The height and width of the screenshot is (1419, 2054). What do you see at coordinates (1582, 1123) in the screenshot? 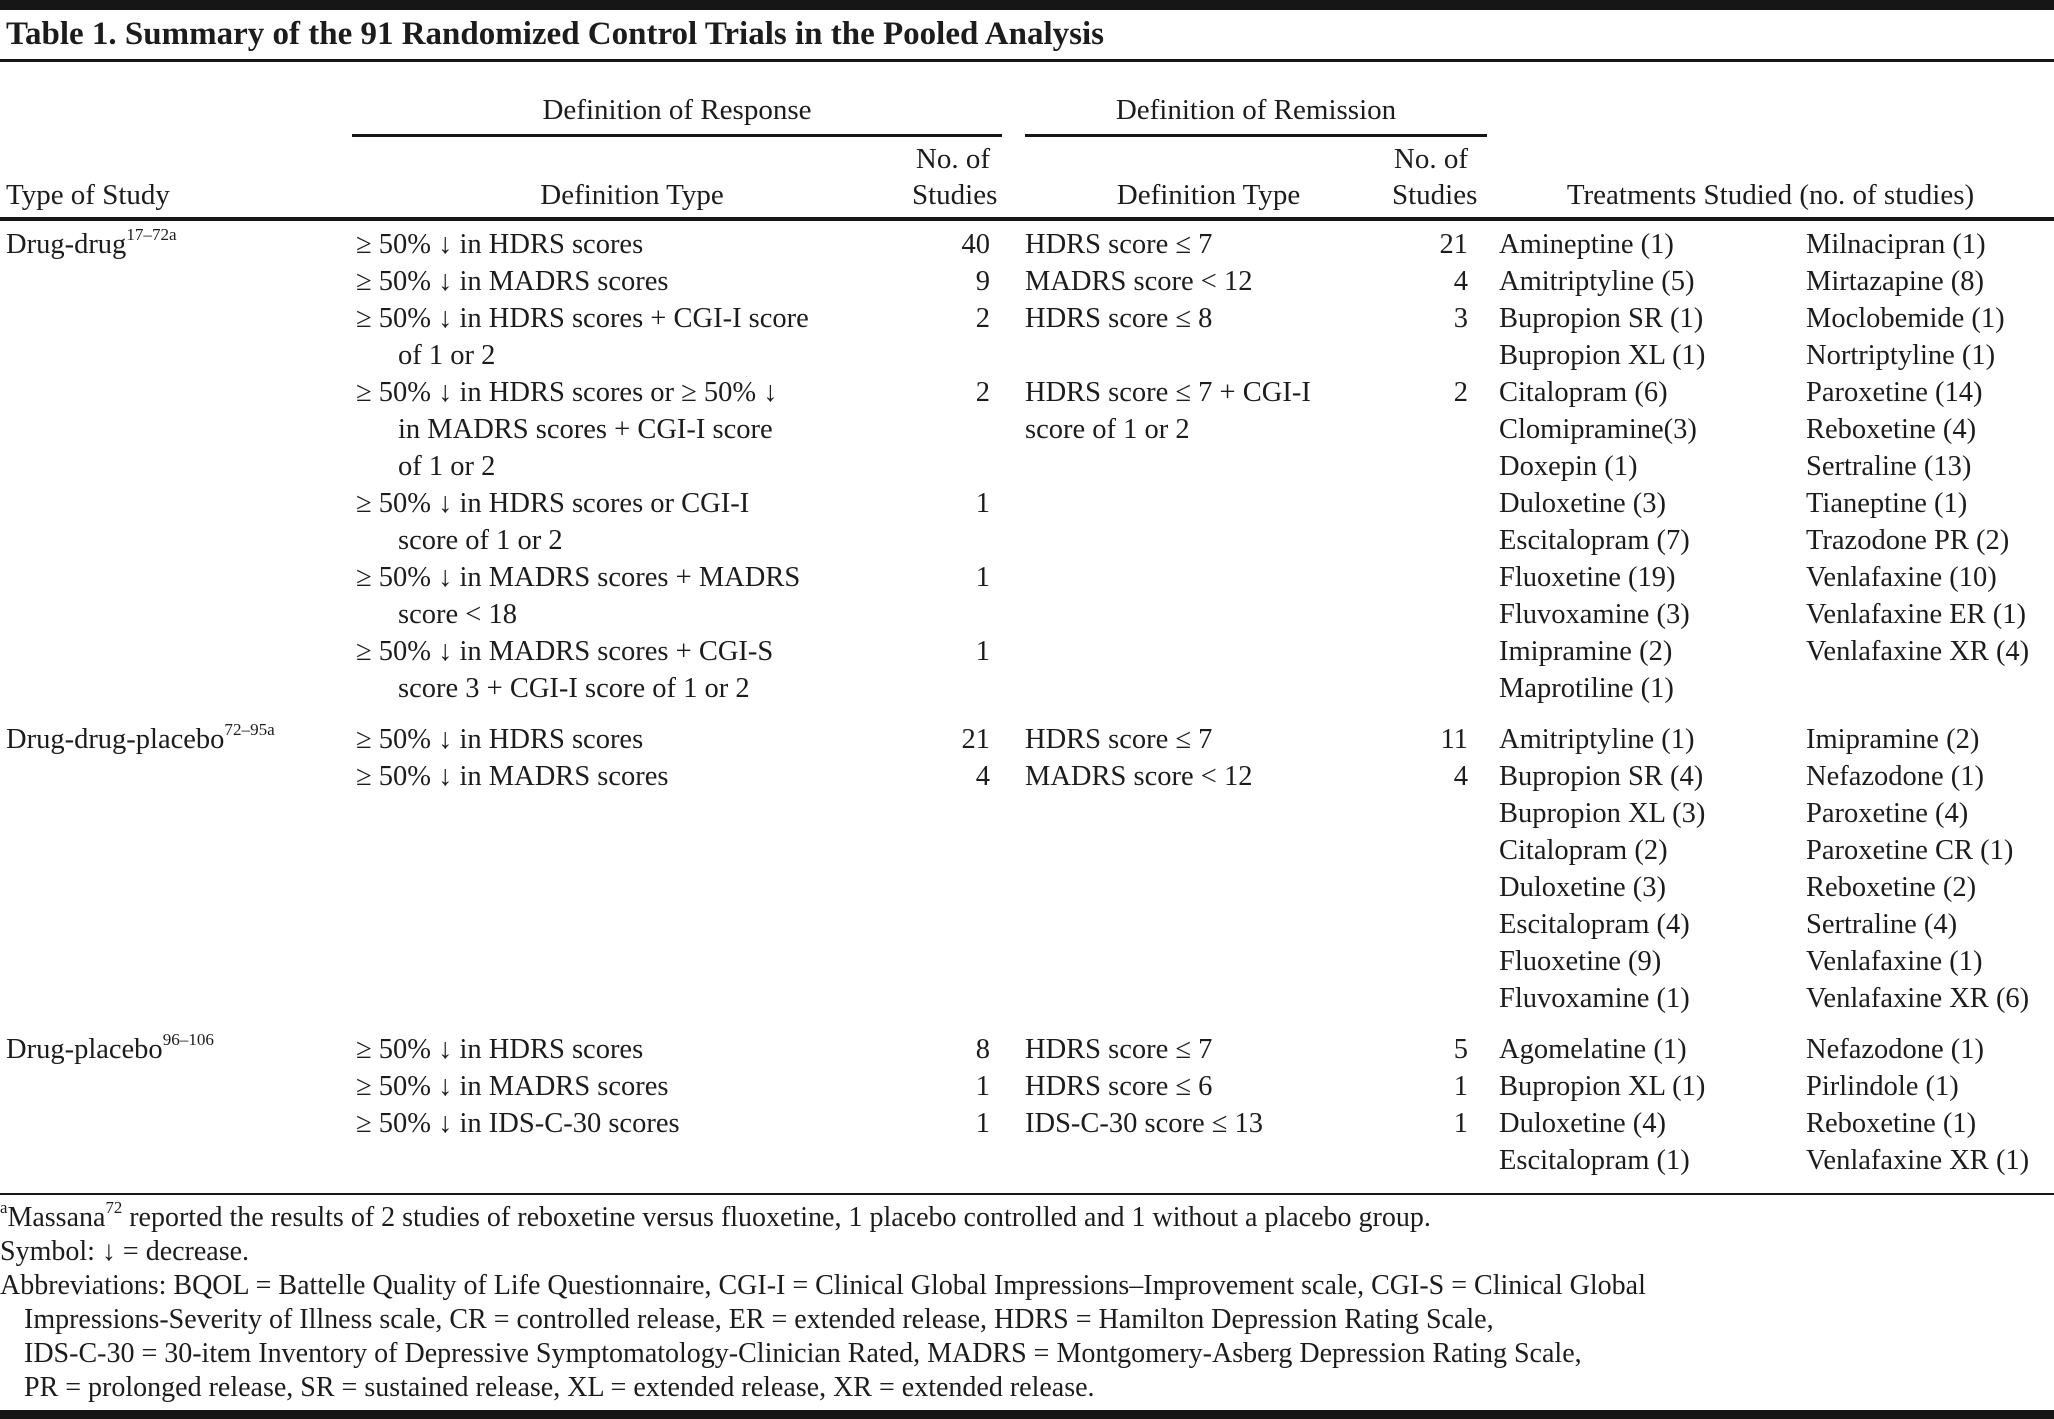
I see `cell-line: Duloxetine (4)` at bounding box center [1582, 1123].